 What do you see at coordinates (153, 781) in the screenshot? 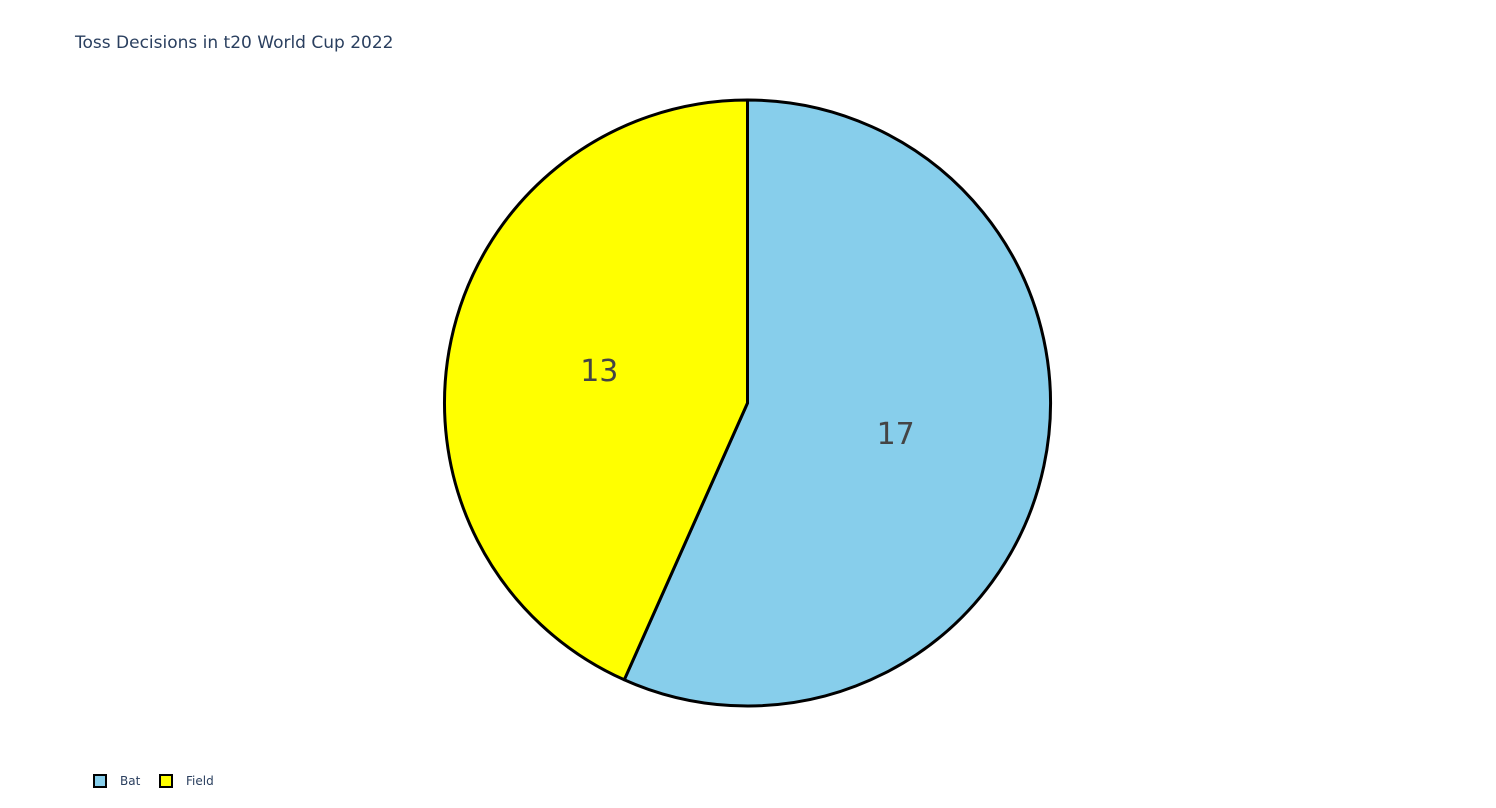
I see `legend: Bat Field` at bounding box center [153, 781].